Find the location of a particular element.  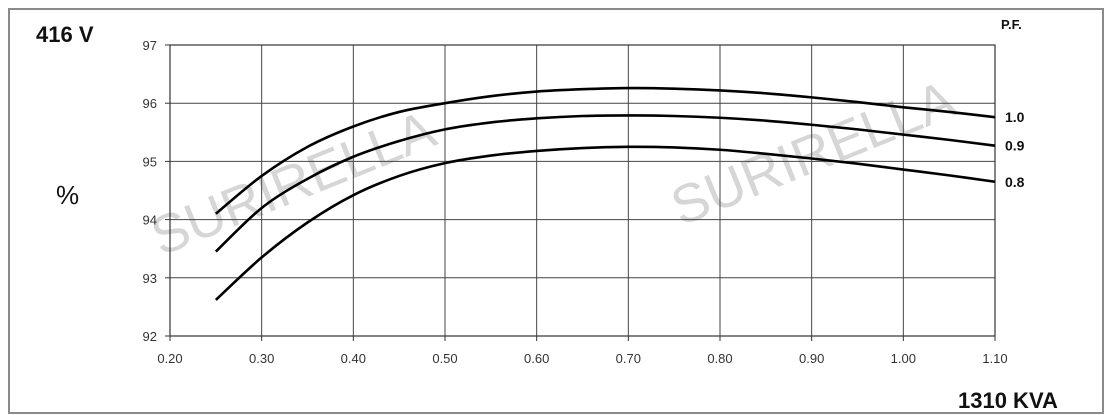

series-label-pf-0-9: 0.9 is located at coordinates (1015, 146).